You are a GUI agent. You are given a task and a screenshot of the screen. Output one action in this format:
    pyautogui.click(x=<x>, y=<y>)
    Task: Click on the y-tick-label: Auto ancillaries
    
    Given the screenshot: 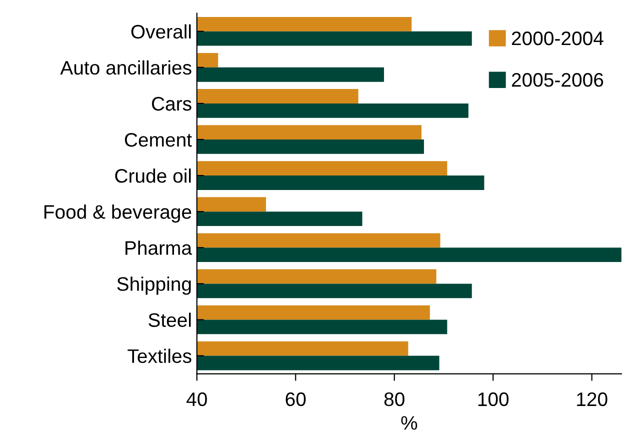 What is the action you would take?
    pyautogui.click(x=126, y=67)
    